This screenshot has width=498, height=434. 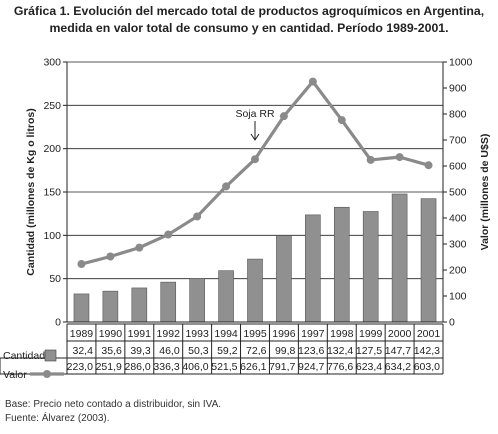 I want to click on table-value-cantidad: 32,4, so click(x=82, y=351).